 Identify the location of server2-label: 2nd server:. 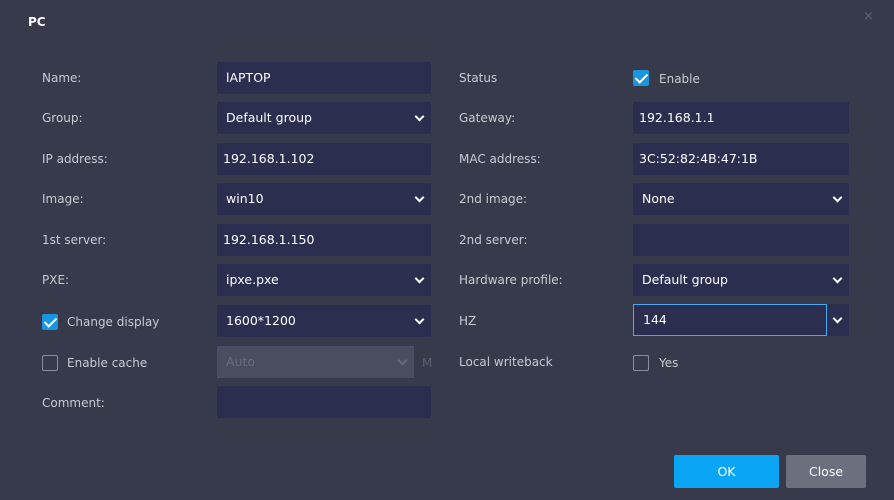
(493, 240).